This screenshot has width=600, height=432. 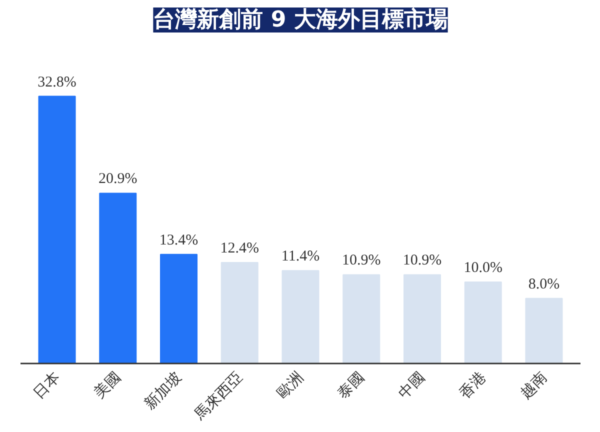 I want to click on x-tick-label: 香港, so click(x=473, y=385).